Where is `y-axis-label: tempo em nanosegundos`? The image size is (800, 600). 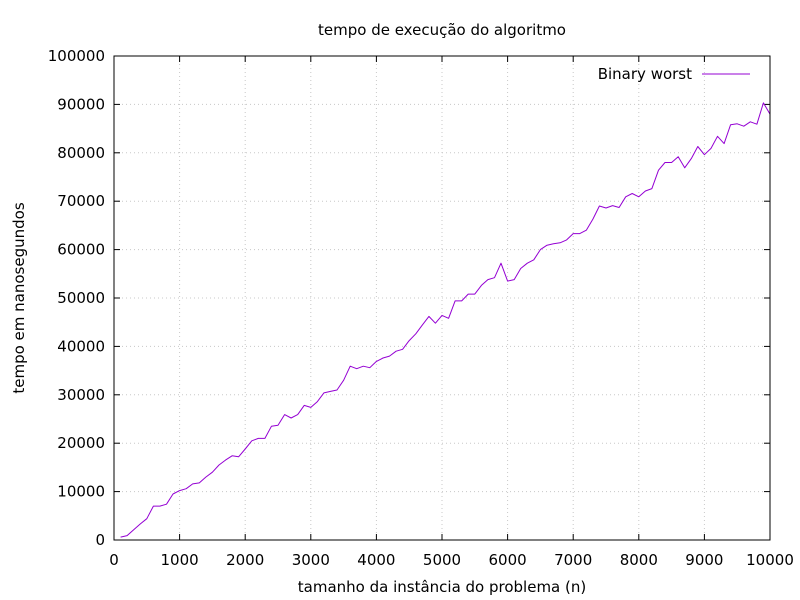 y-axis-label: tempo em nanosegundos is located at coordinates (19, 297).